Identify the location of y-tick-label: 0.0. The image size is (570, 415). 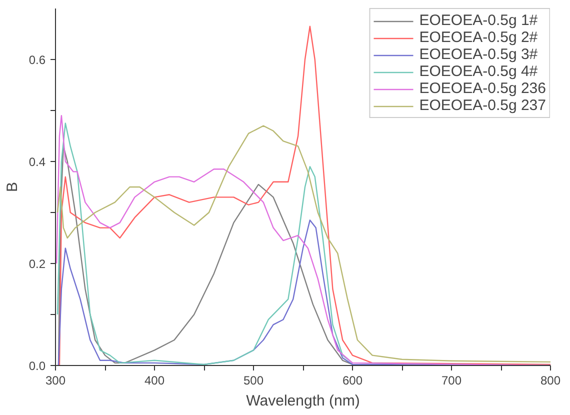
(37, 366).